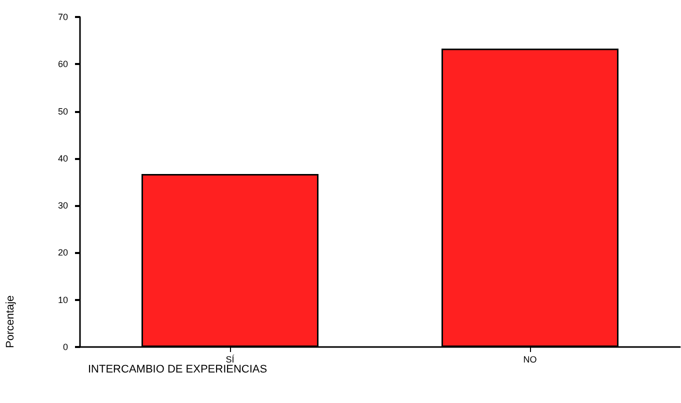 The image size is (681, 403). Describe the element at coordinates (65, 347) in the screenshot. I see `y-tick-label: 0` at that location.